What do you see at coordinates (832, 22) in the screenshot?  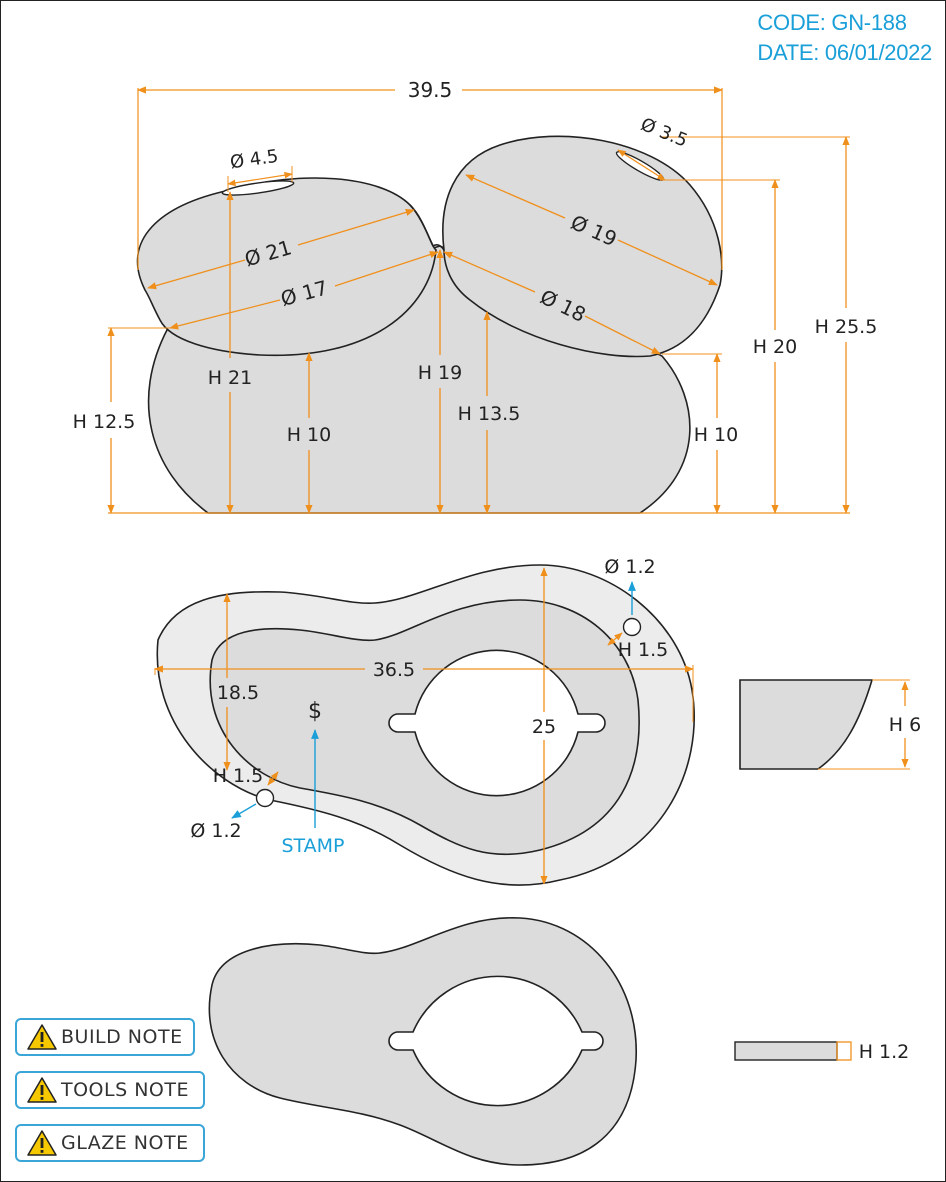 I see `drawing-code: CODE: GN-188` at bounding box center [832, 22].